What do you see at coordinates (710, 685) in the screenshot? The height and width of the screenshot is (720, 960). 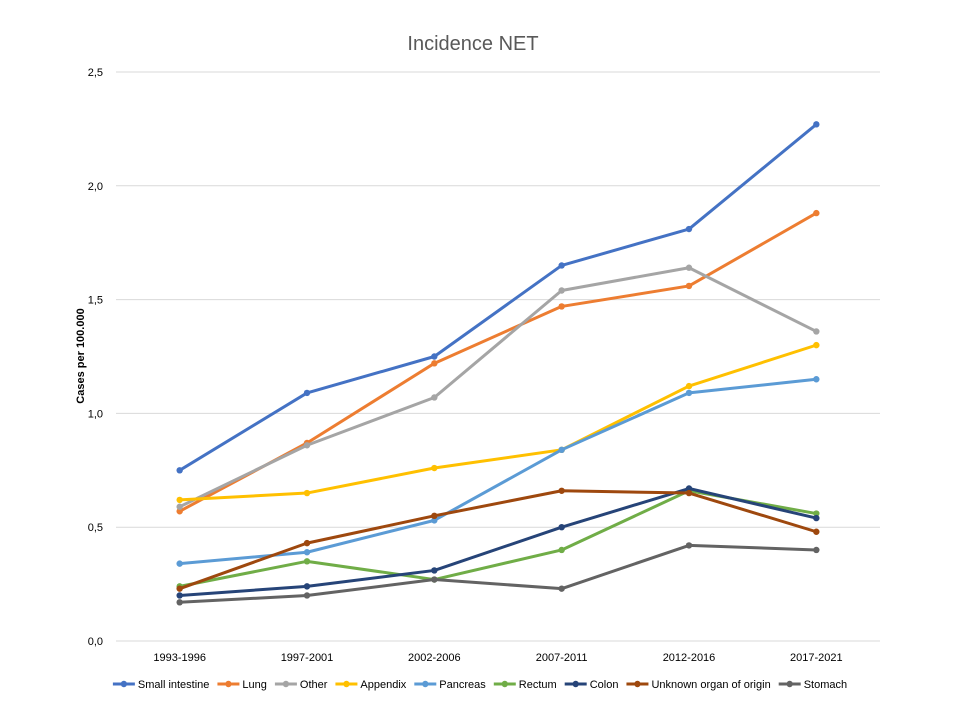 I see `legend-label: Unknown organ of origin` at bounding box center [710, 685].